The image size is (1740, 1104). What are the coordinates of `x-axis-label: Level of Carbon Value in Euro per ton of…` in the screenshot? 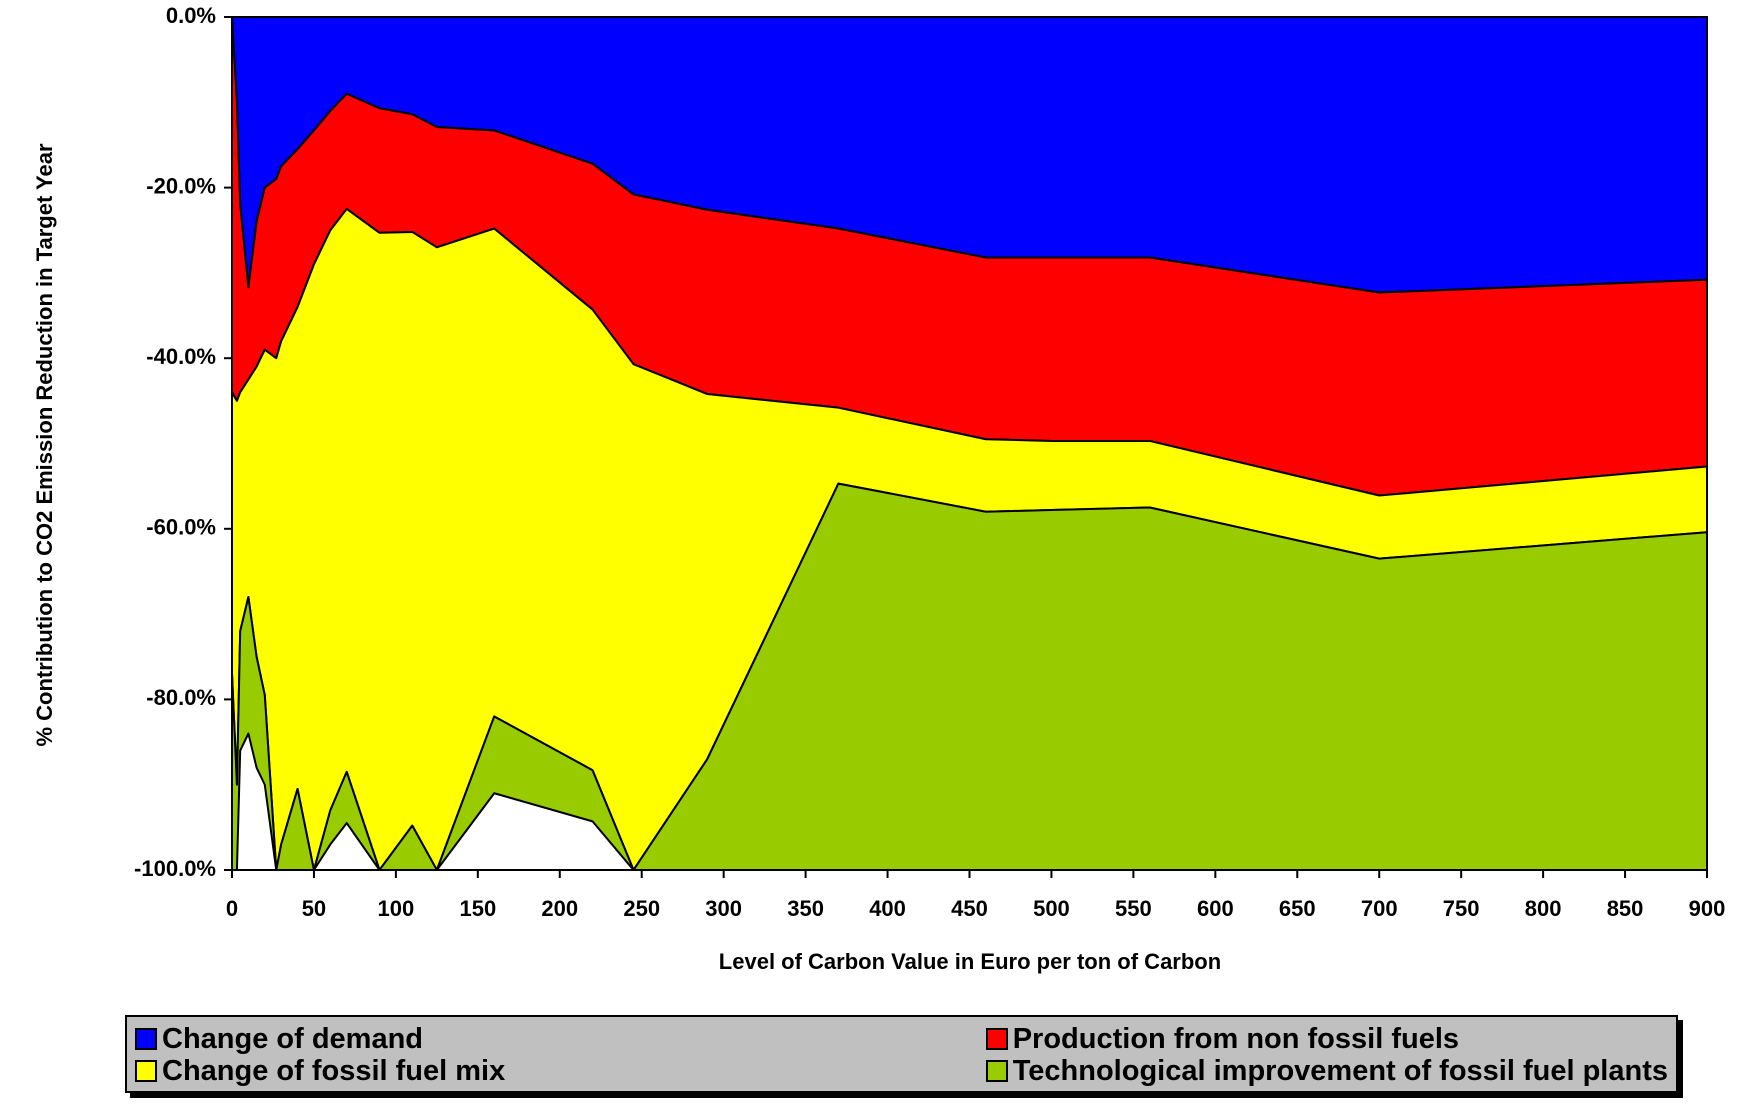 It's located at (970, 961).